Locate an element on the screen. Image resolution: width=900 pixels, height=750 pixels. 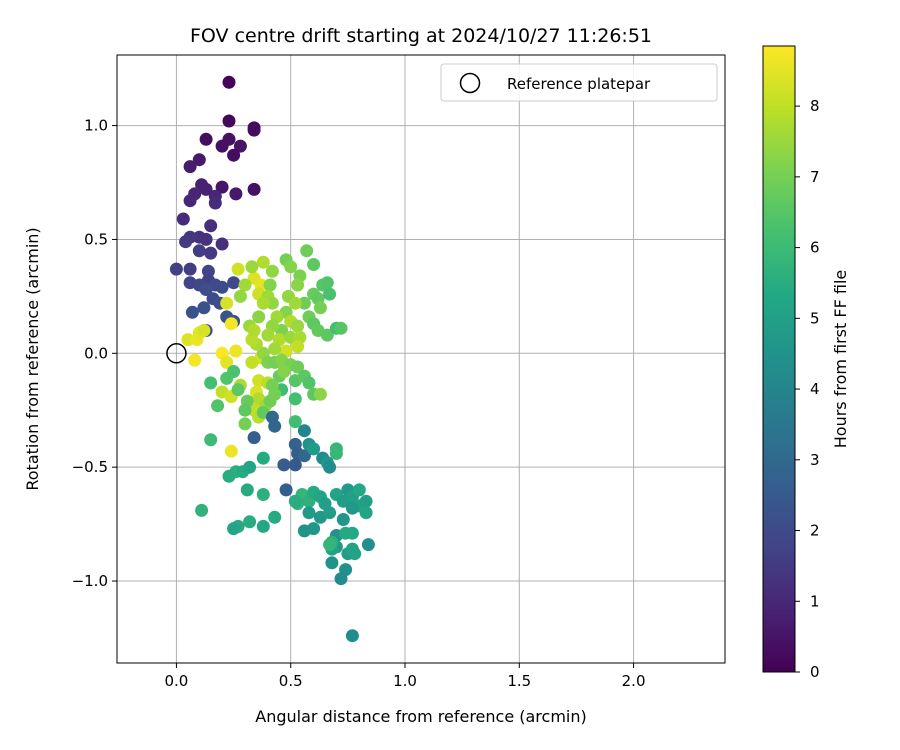
colorbar-tick-label: 1 is located at coordinates (815, 601).